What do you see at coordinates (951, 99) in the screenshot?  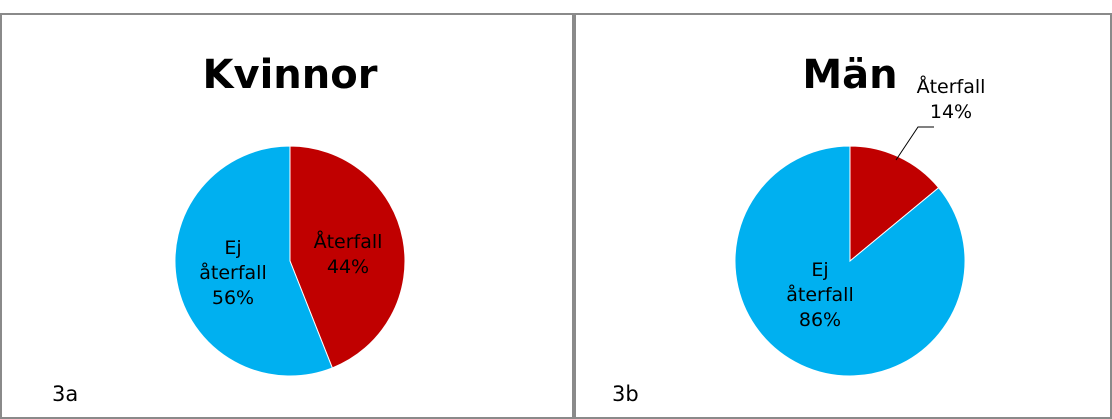 I see `slice-label-aterfall: Återfall 14%` at bounding box center [951, 99].